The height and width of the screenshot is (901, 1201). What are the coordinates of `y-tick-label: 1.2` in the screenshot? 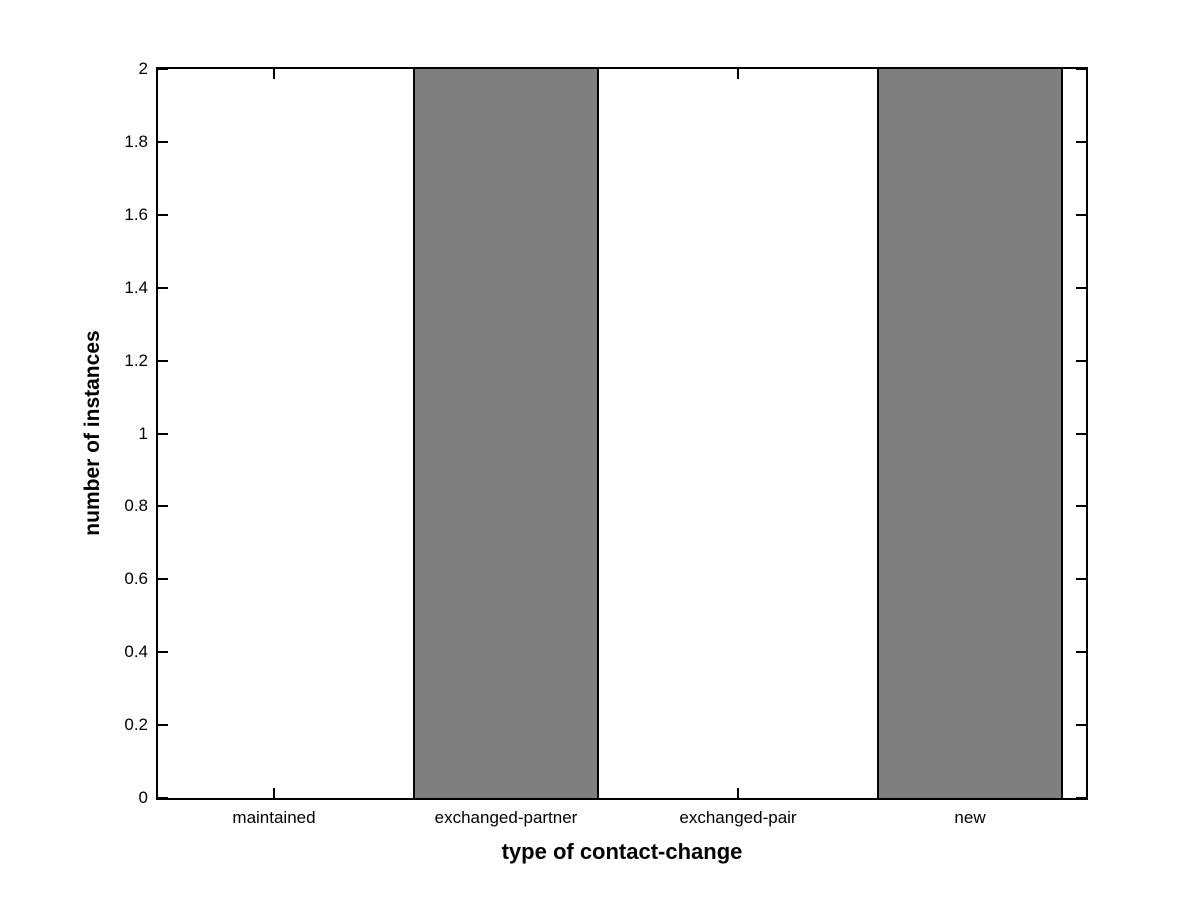 It's located at (136, 360).